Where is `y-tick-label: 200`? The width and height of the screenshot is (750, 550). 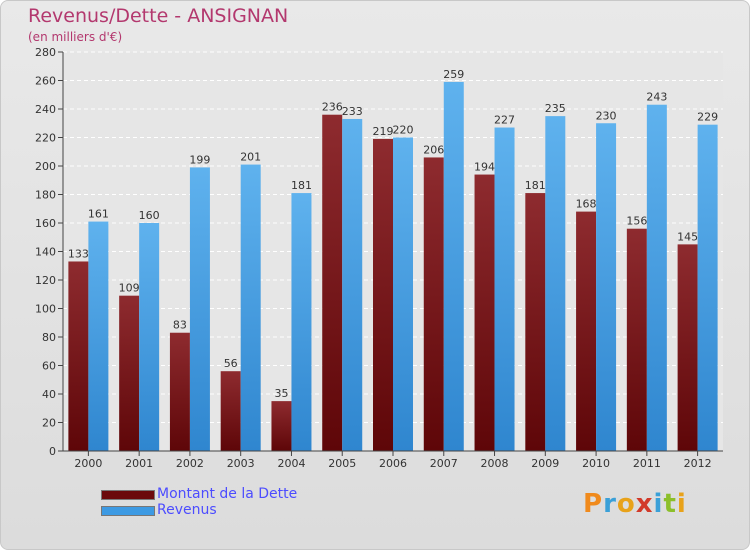 y-tick-label: 200 is located at coordinates (45, 166).